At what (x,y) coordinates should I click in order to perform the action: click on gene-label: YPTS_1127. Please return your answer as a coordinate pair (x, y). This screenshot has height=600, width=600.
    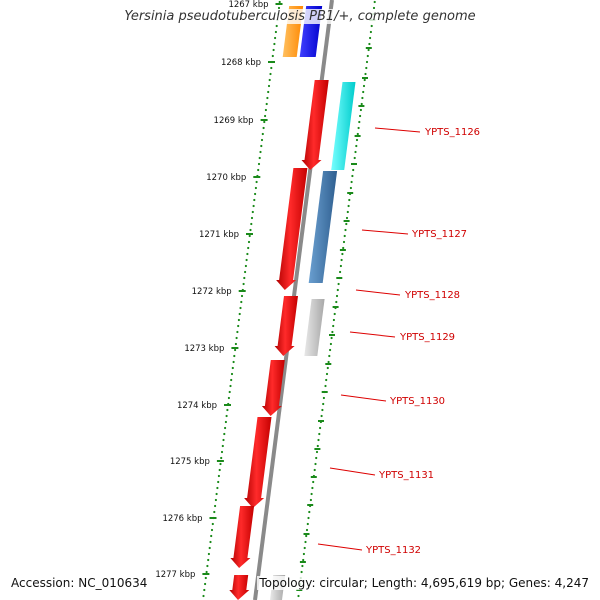
    Looking at the image, I should click on (439, 234).